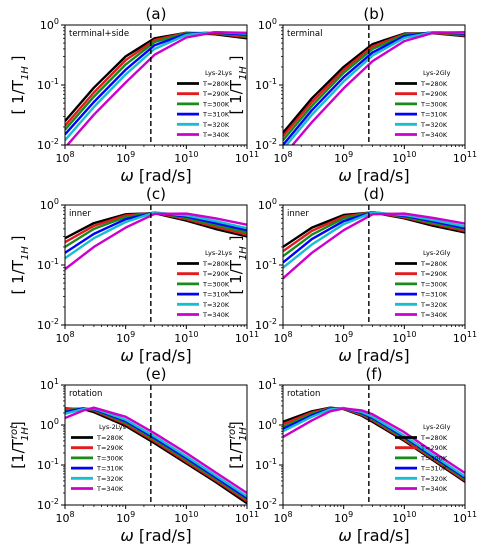 Image resolution: width=489 pixels, height=550 pixels. I want to click on panel-annotation: terminal, so click(305, 34).